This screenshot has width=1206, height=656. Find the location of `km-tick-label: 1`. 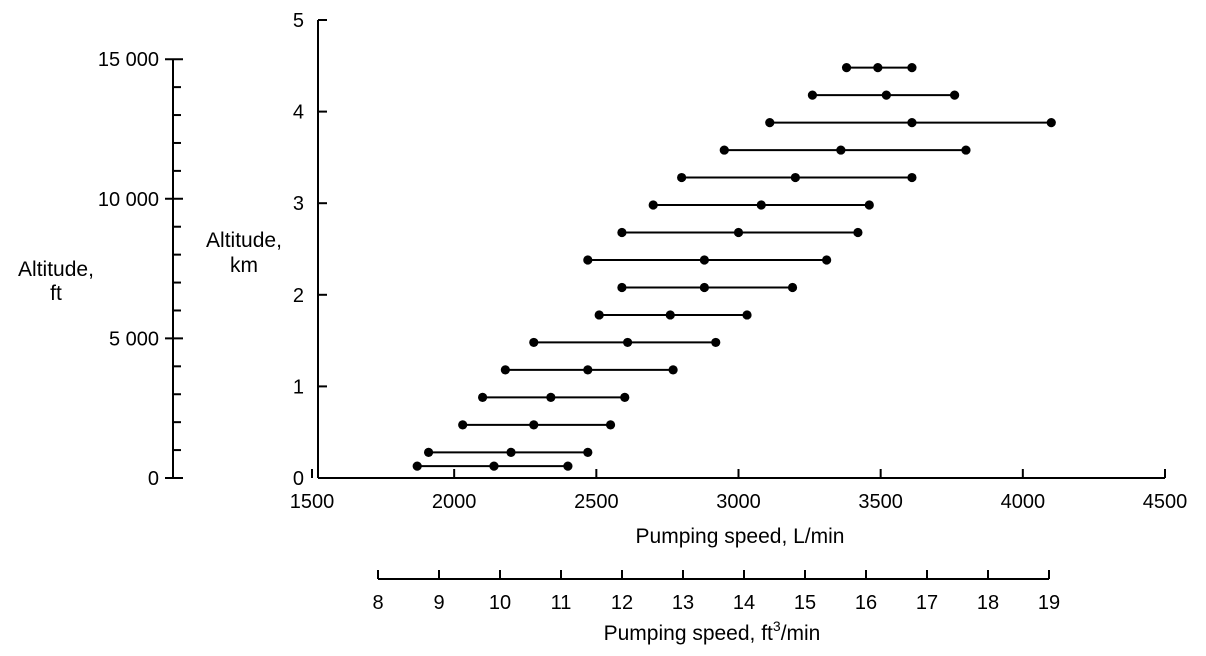

km-tick-label: 1 is located at coordinates (298, 387).